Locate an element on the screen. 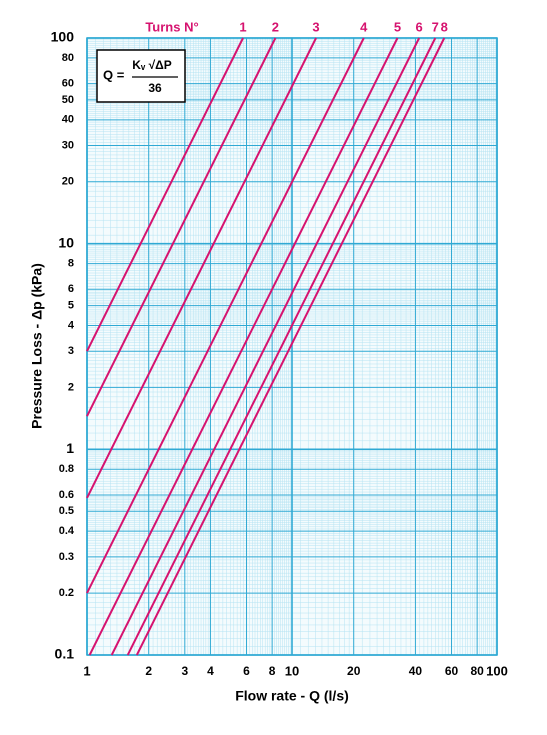 The width and height of the screenshot is (547, 735). x-tick-label: 100 is located at coordinates (497, 670).